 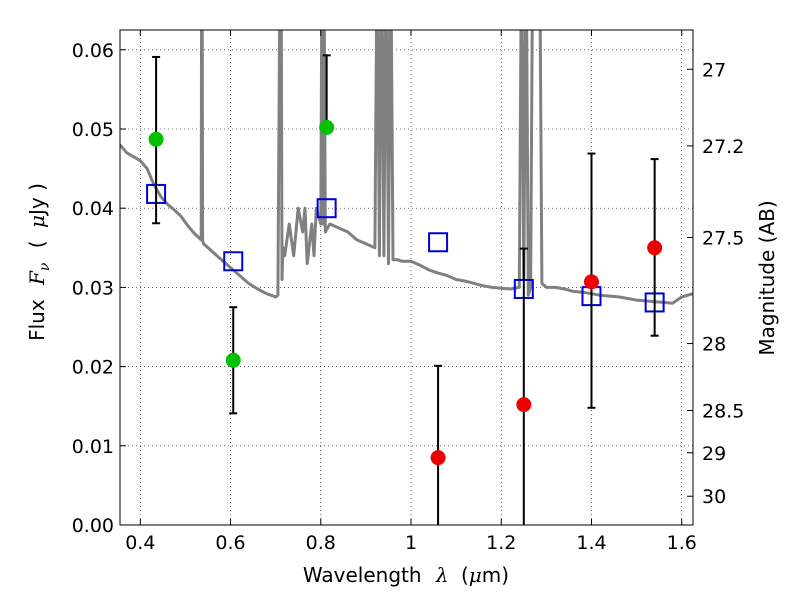 What do you see at coordinates (93, 130) in the screenshot?
I see `y-tick-label: 0.05` at bounding box center [93, 130].